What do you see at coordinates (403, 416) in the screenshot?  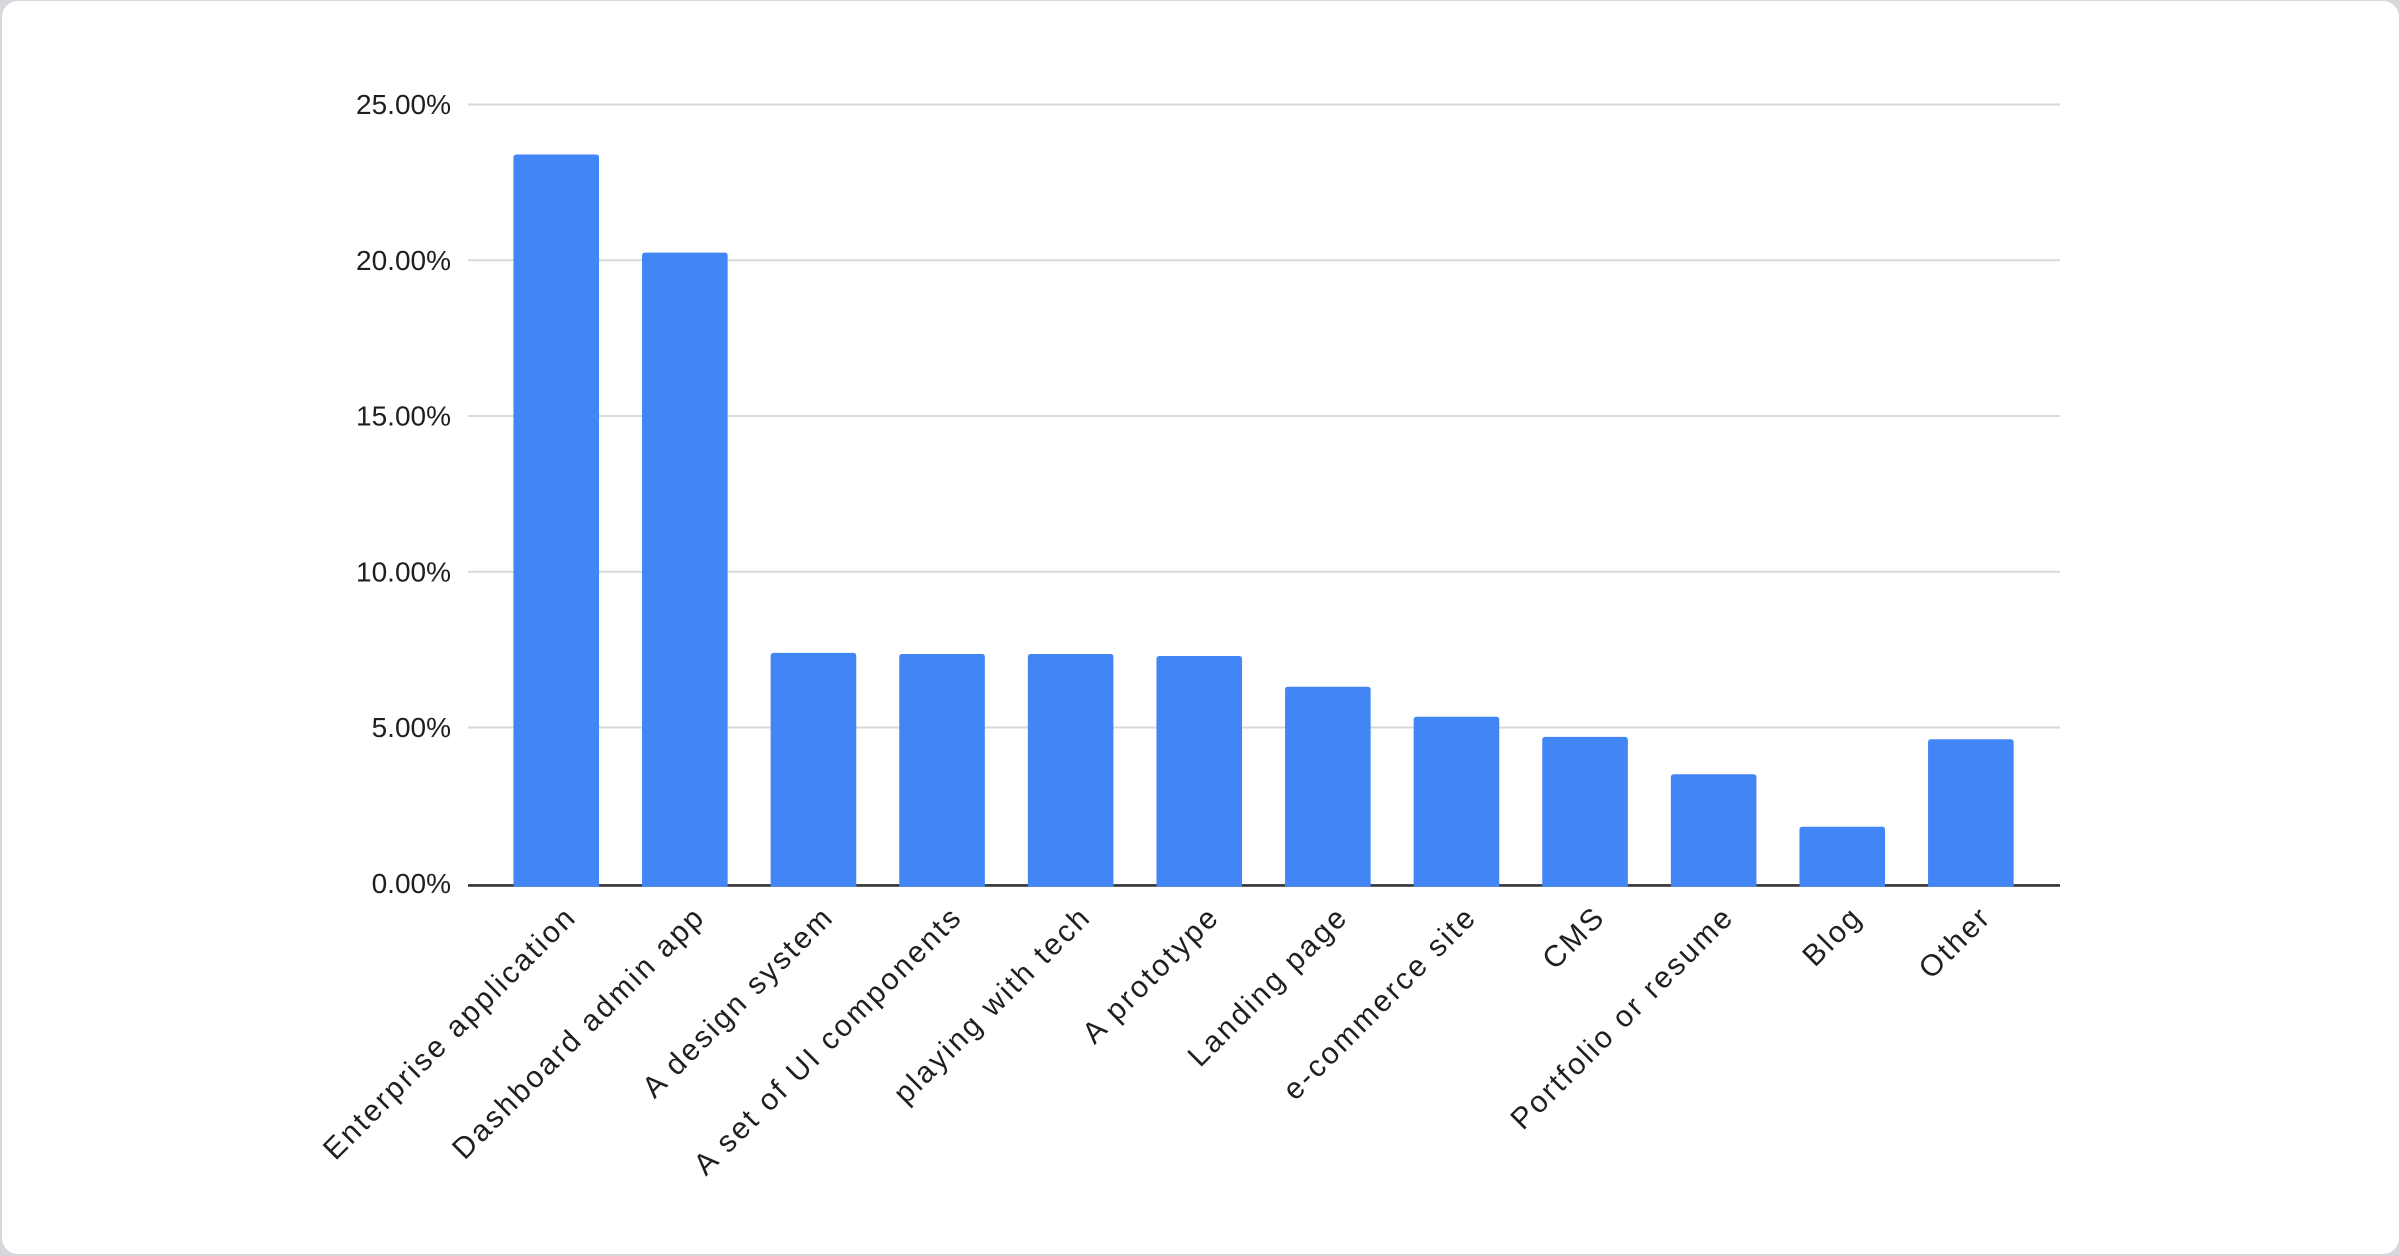 I see `svg-text: 15.00%` at bounding box center [403, 416].